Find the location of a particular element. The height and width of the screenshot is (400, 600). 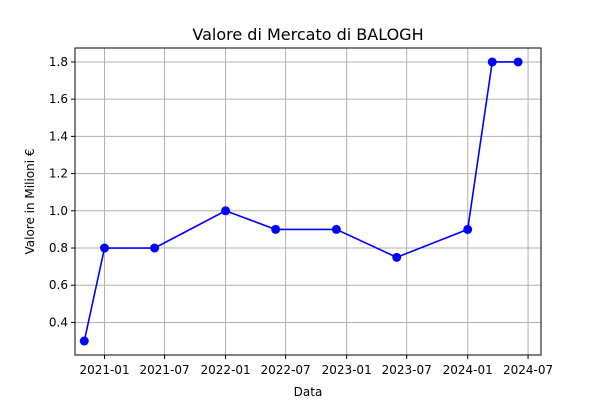

y-tick-label: 1.2 is located at coordinates (58, 174).